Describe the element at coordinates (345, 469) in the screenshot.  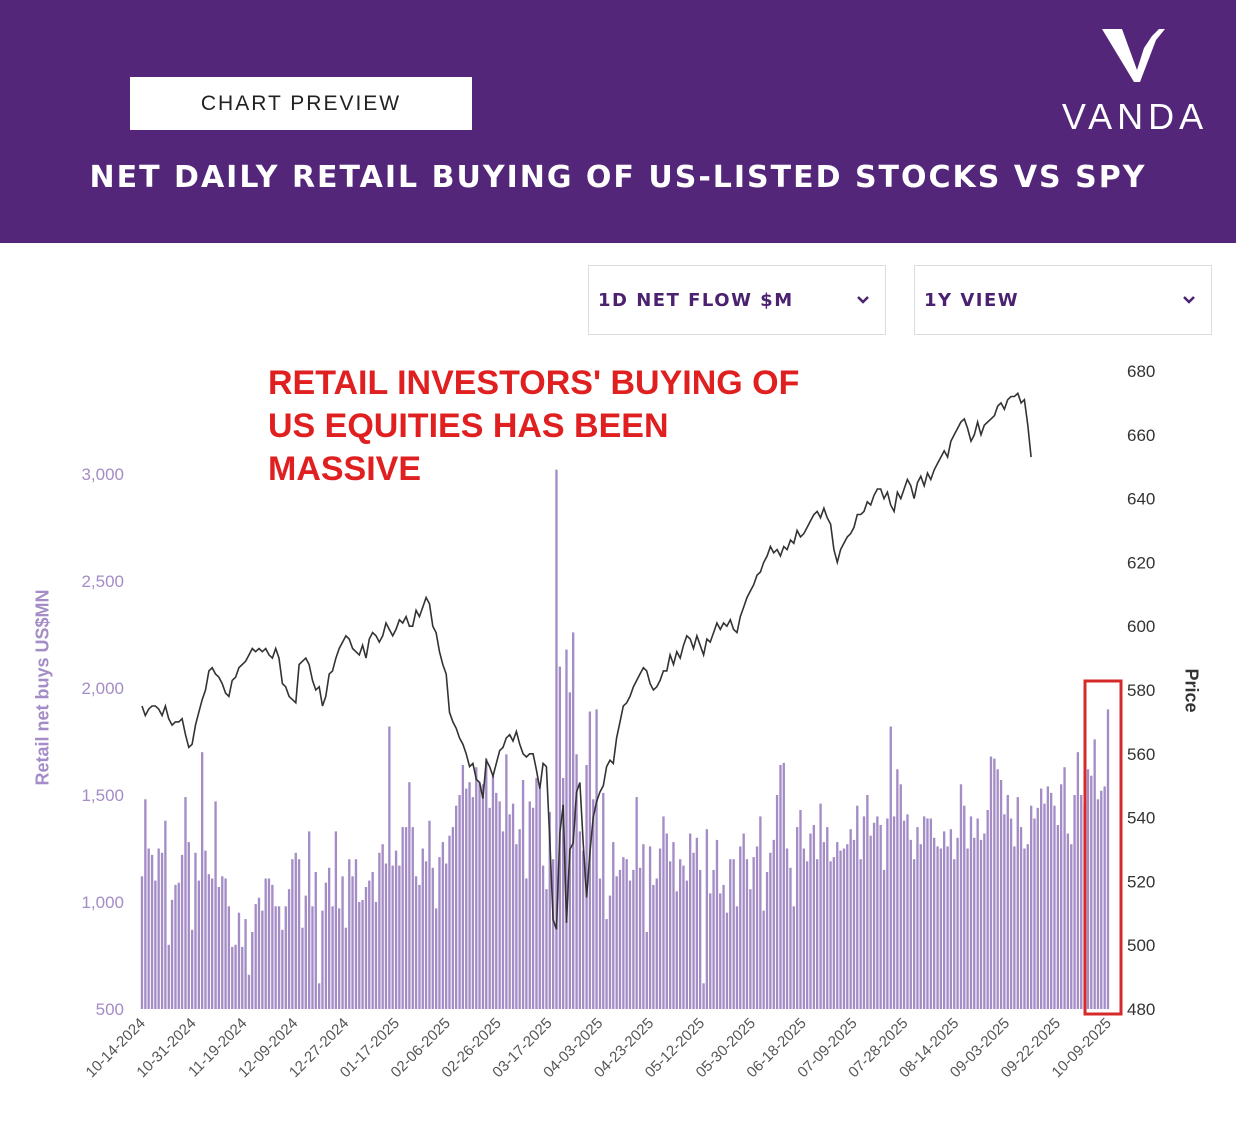
I see `annotation-line: MASSIVE` at that location.